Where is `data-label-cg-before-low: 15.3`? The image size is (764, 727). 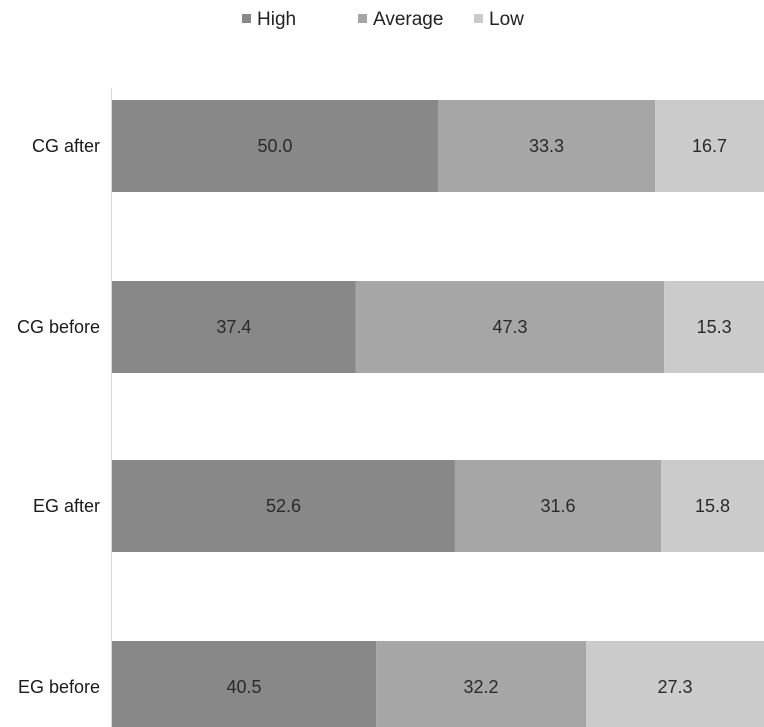 data-label-cg-before-low: 15.3 is located at coordinates (714, 327).